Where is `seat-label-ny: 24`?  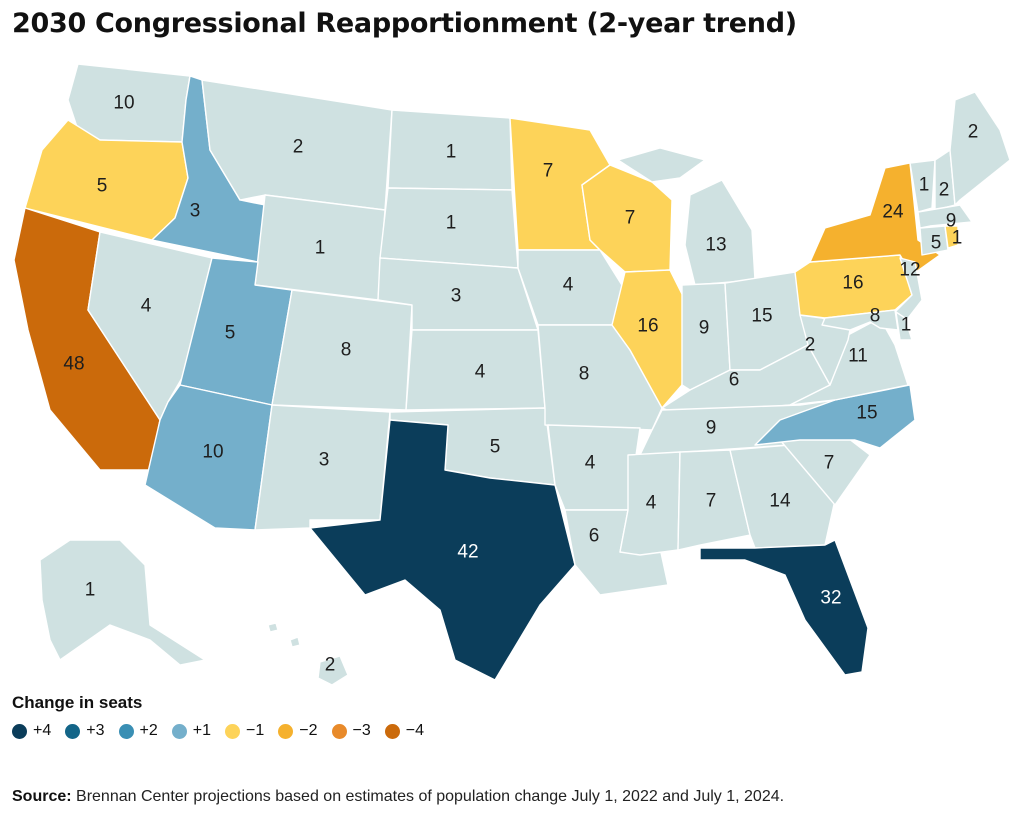
seat-label-ny: 24 is located at coordinates (893, 212).